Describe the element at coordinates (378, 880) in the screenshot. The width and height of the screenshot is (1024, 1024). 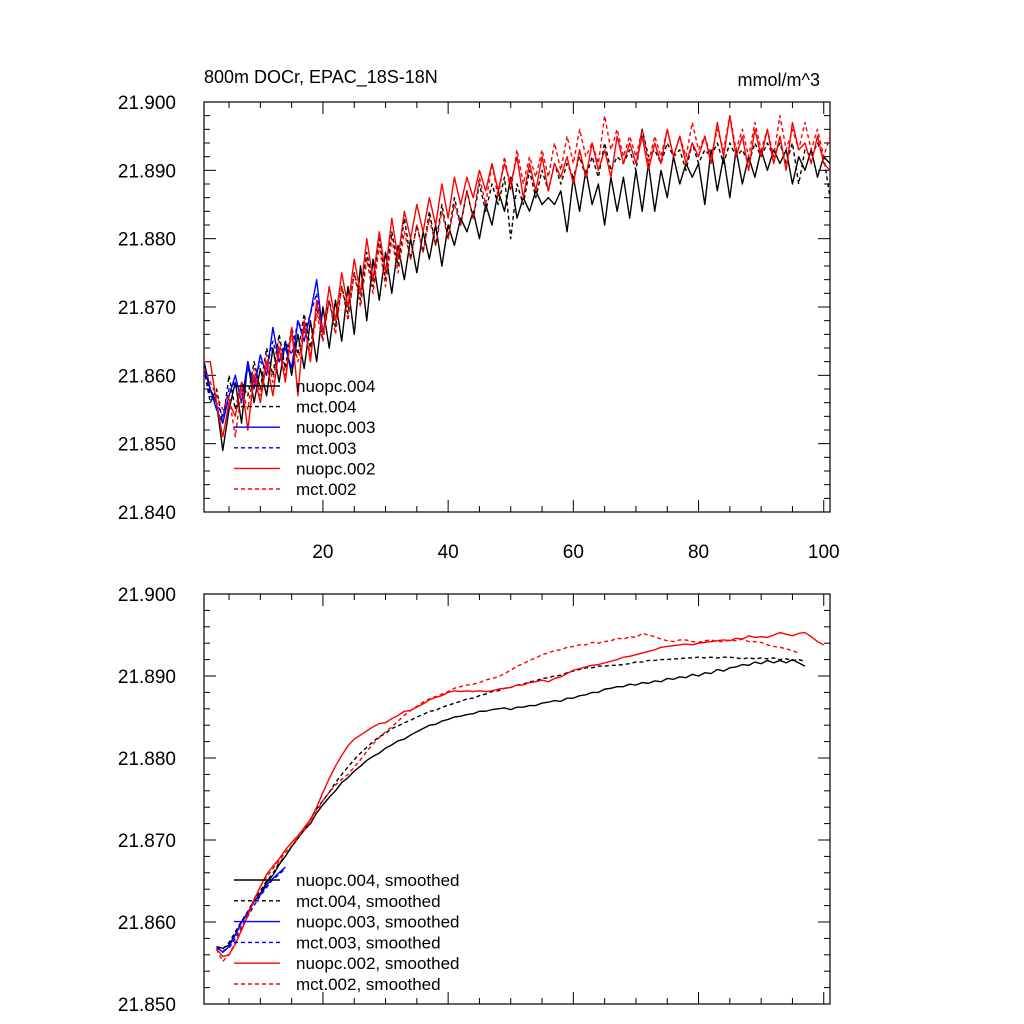
I see `legend-label: nuopc.004, smoothed` at that location.